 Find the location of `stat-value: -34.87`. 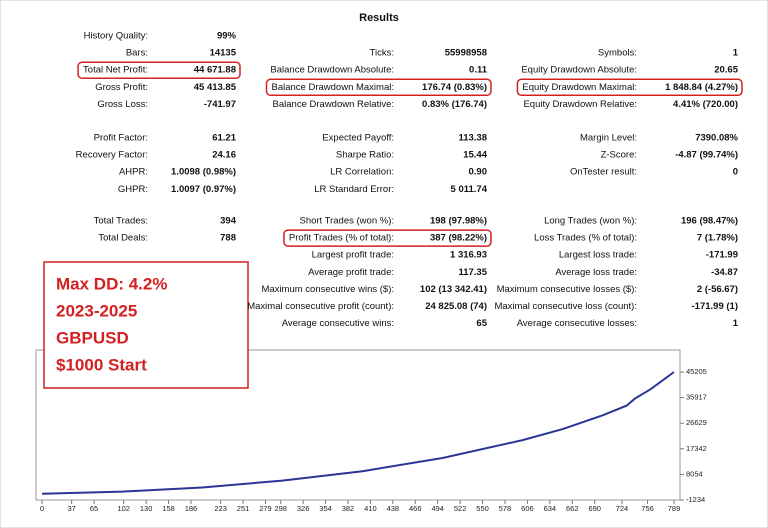

stat-value: -34.87 is located at coordinates (724, 272).